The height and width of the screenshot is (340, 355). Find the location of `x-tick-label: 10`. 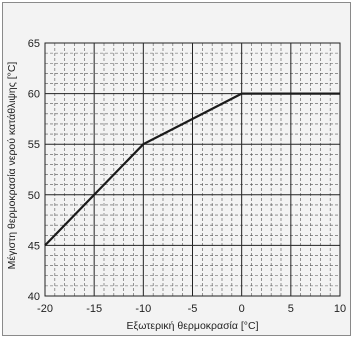

x-tick-label: 10 is located at coordinates (340, 309).